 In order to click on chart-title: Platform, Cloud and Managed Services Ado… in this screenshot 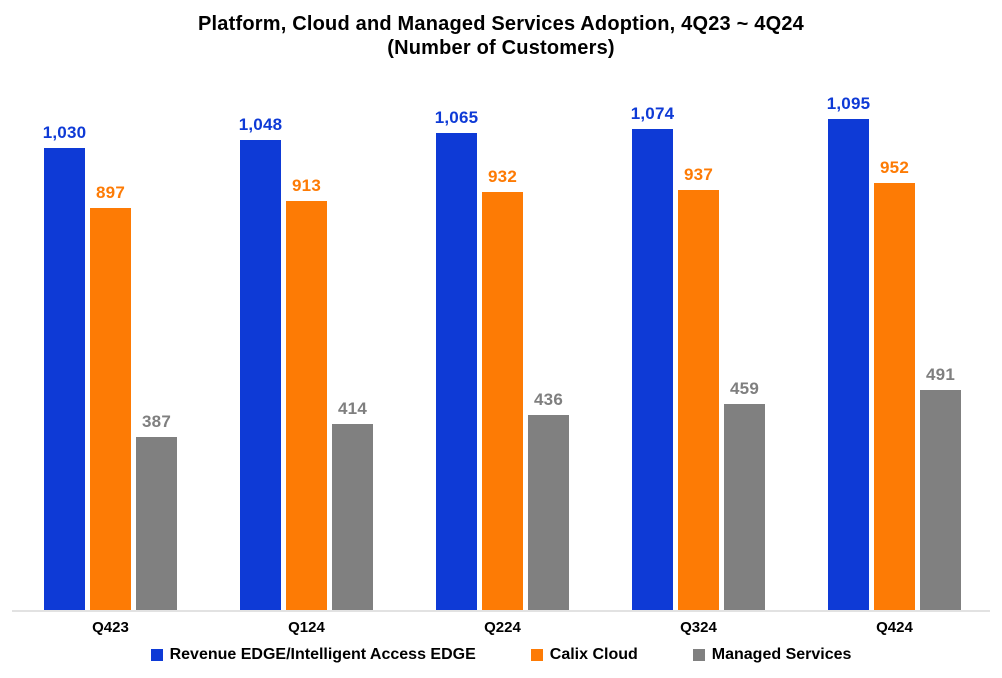, I will do `click(500, 24)`.